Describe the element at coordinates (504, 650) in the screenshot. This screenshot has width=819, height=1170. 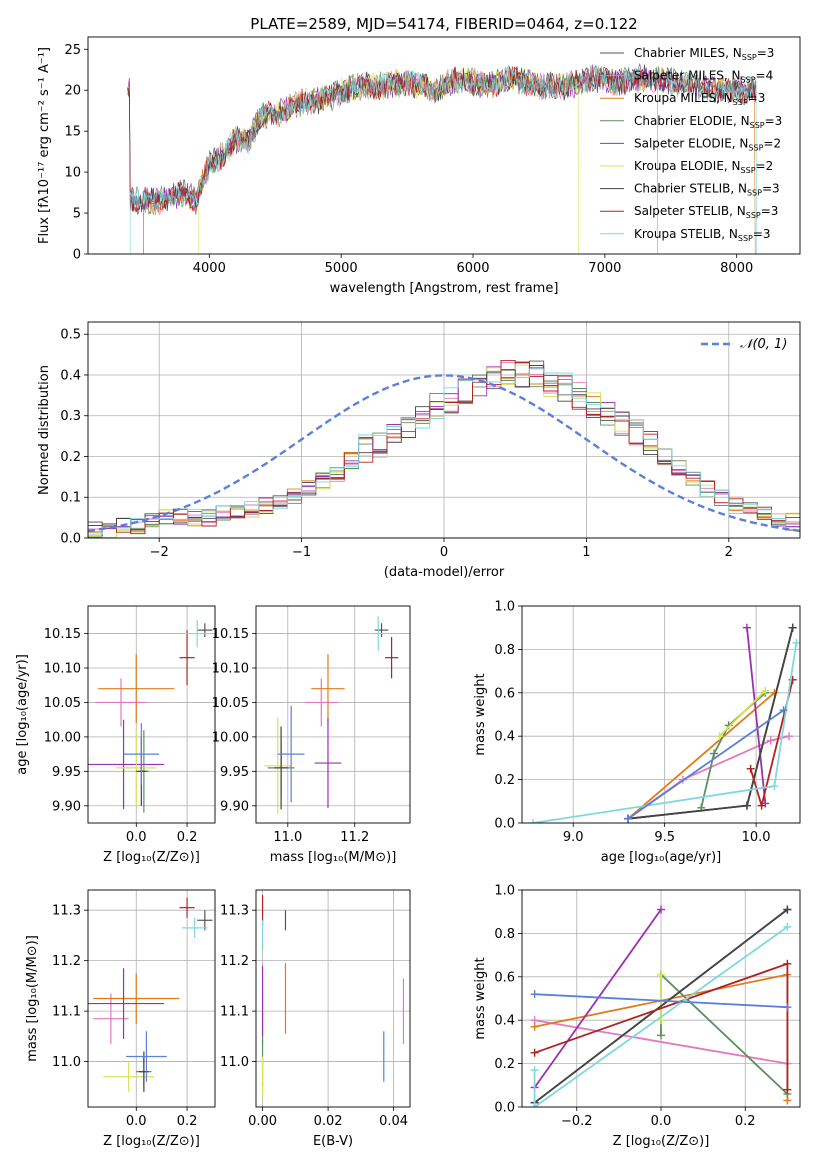
I see `y-tick-label: 0.8` at that location.